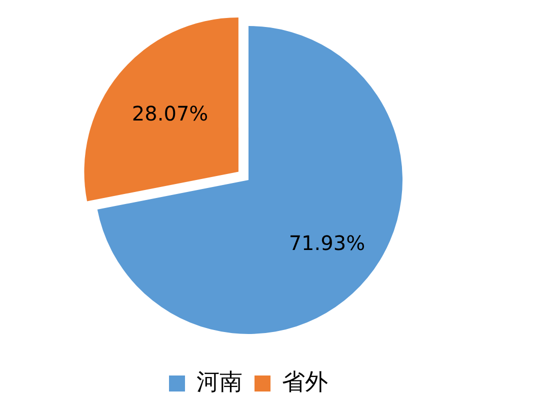 The height and width of the screenshot is (413, 557). What do you see at coordinates (327, 242) in the screenshot?
I see `data-label: 71.93%` at bounding box center [327, 242].